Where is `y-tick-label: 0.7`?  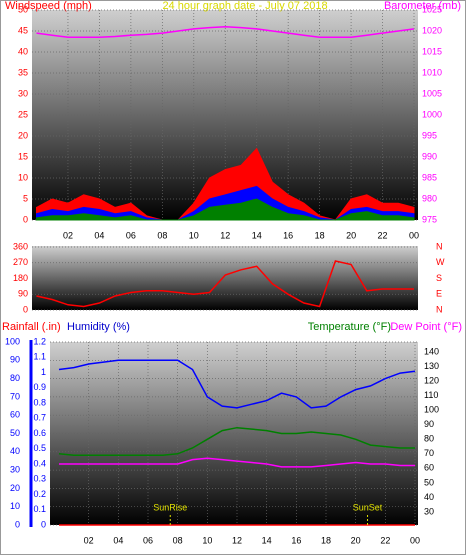
y-tick-label: 0.7 is located at coordinates (39, 418).